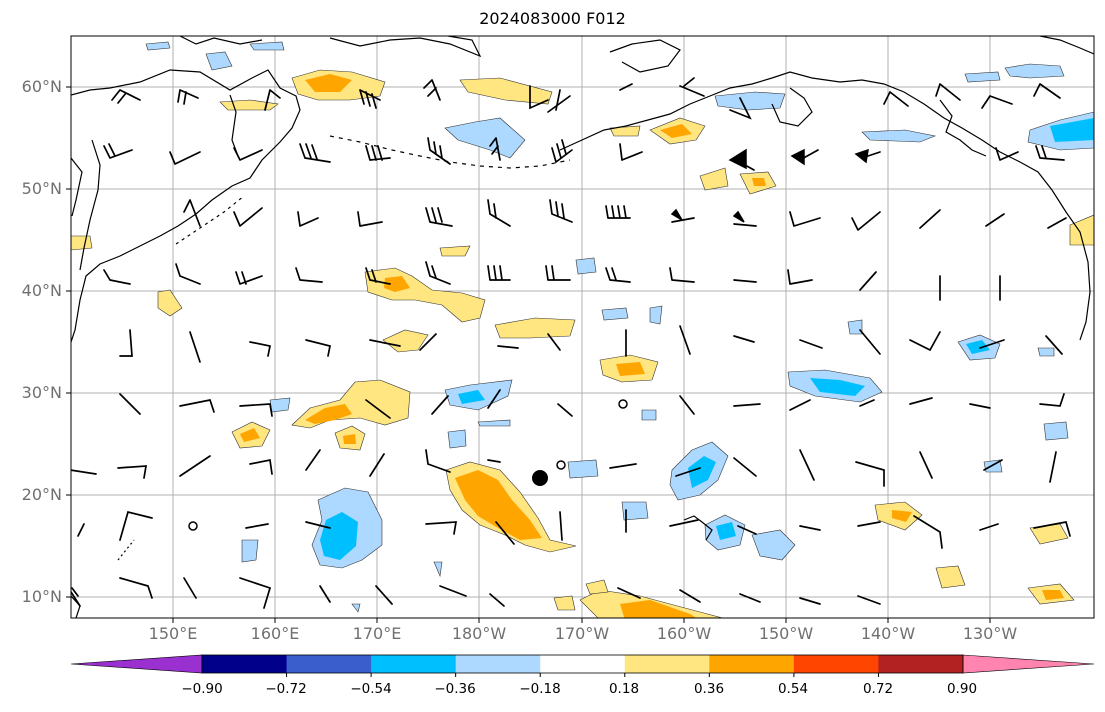  What do you see at coordinates (540, 689) in the screenshot?
I see `colorbar-label: −0.18` at bounding box center [540, 689].